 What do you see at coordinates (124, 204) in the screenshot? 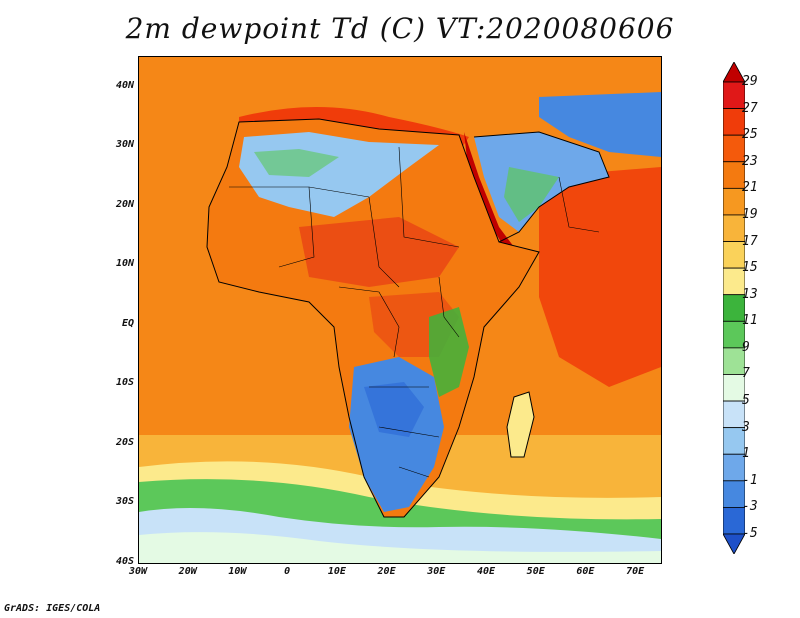
I see `lat-tick-label: 20N` at bounding box center [124, 204].